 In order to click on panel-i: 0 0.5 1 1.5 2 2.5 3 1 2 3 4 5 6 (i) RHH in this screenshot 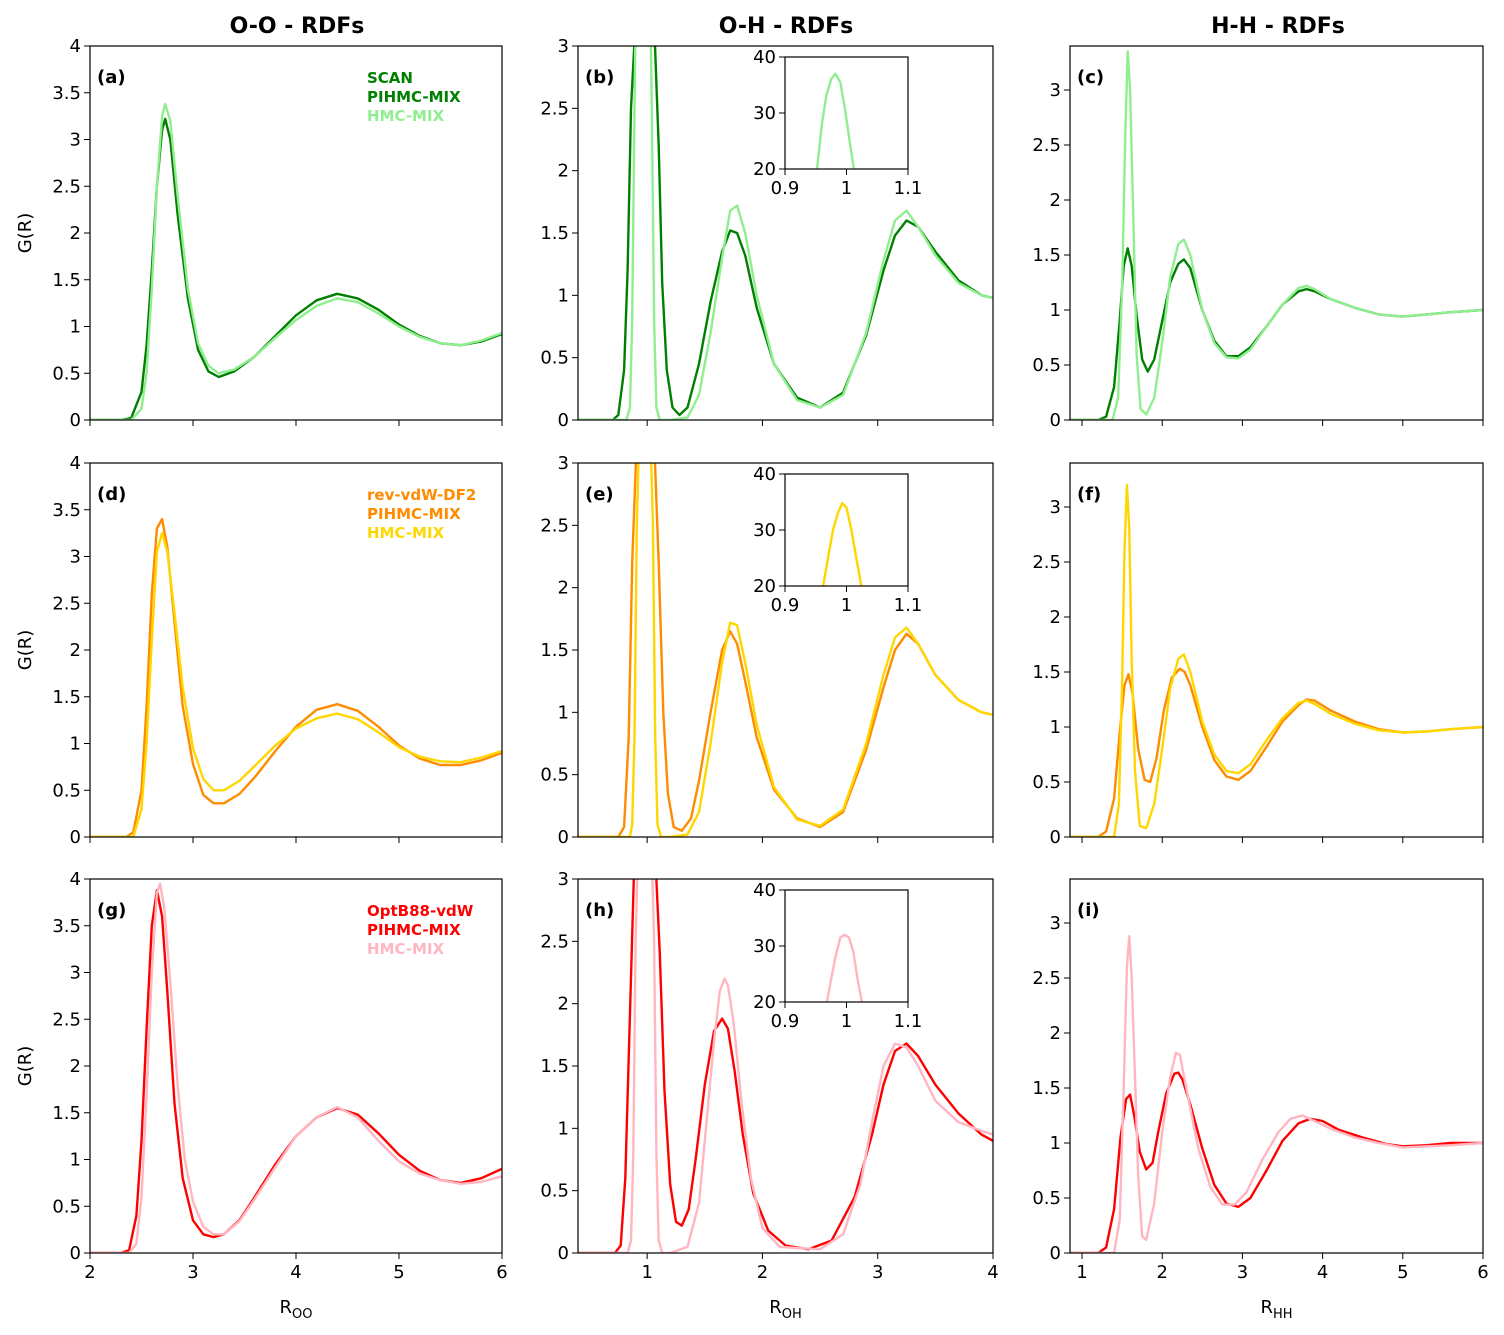, I will do `click(1260, 1100)`.